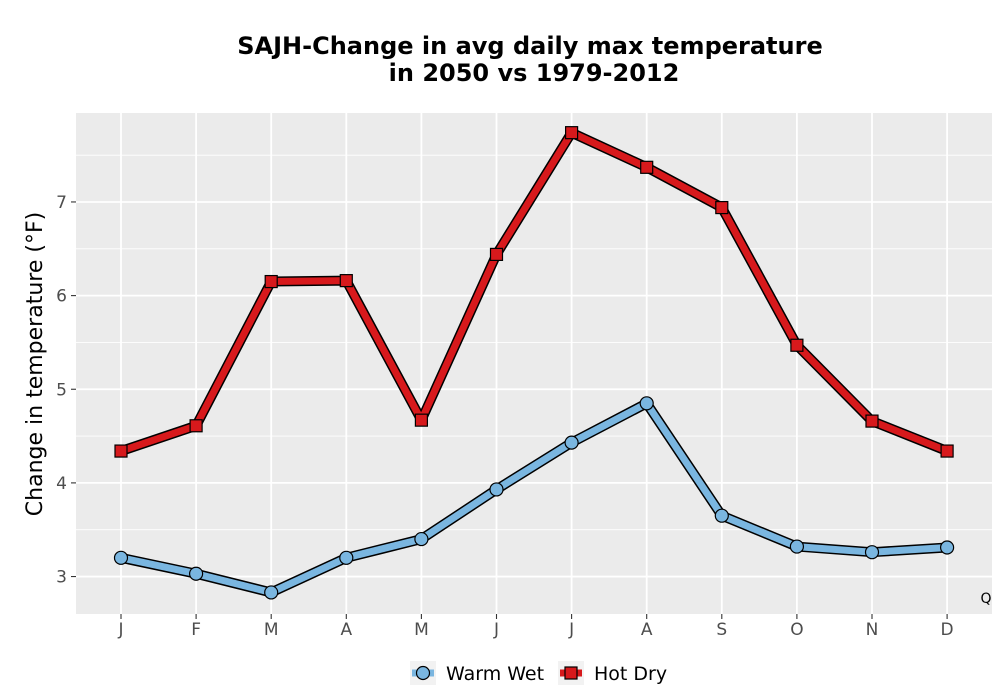 This screenshot has width=1000, height=700. I want to click on x-tick-label: O, so click(796, 630).